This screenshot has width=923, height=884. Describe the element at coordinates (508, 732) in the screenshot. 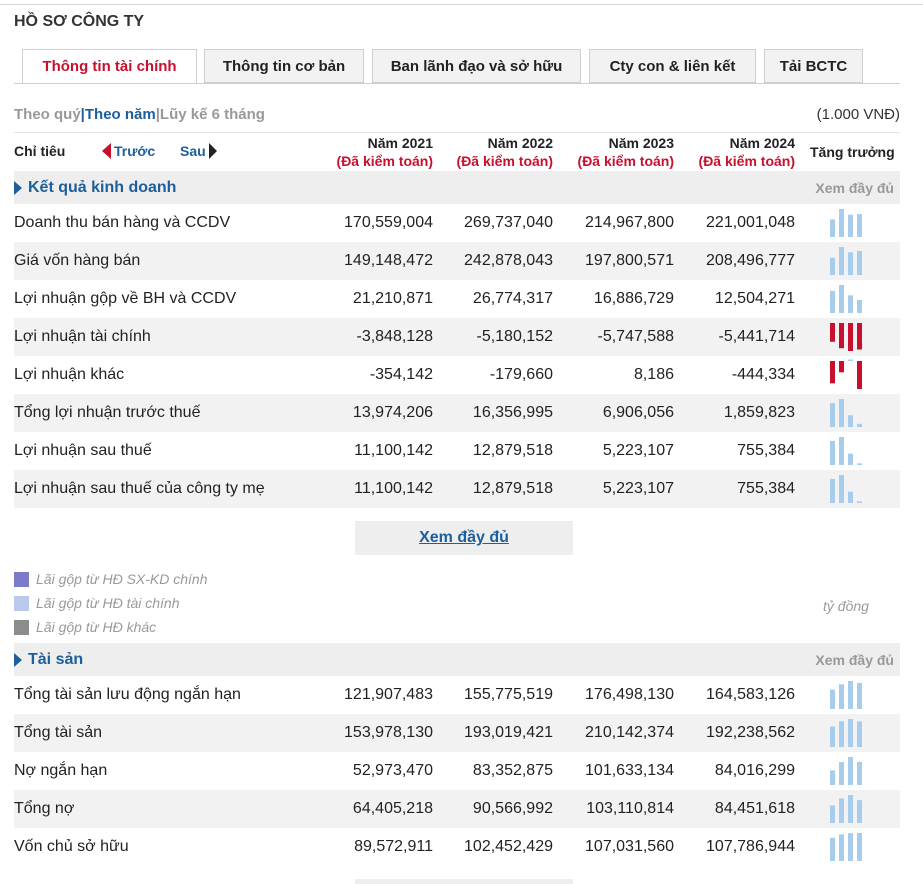

I see `row-value: 193,019,421` at that location.